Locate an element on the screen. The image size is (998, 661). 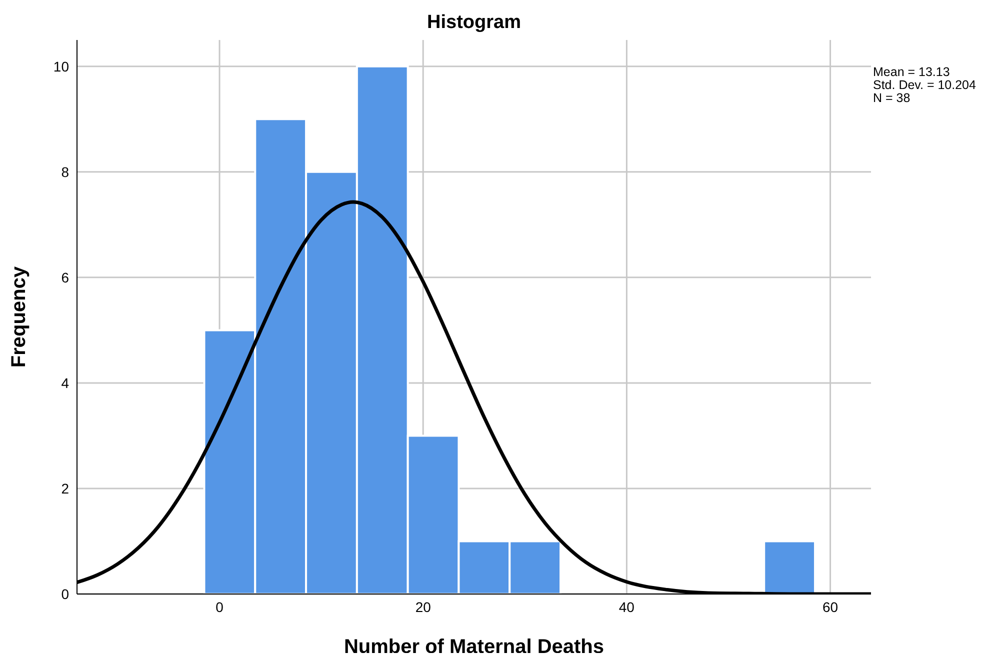
y-tick-label: 2 is located at coordinates (65, 488).